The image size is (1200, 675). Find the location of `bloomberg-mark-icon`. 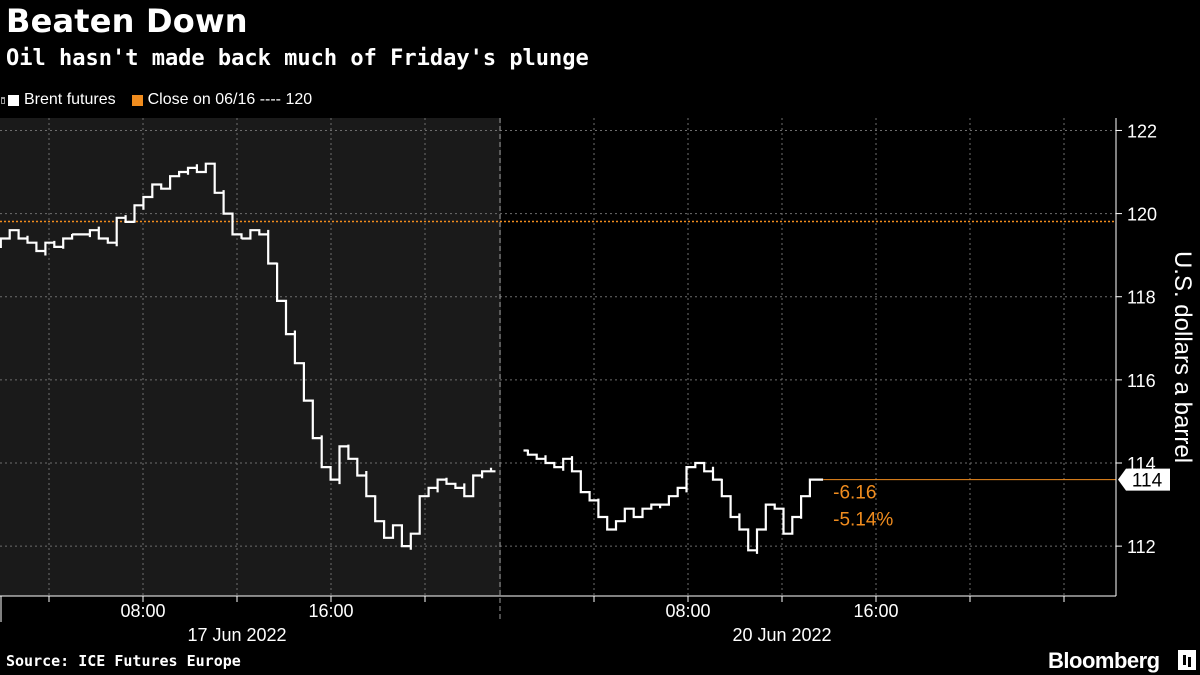

bloomberg-mark-icon is located at coordinates (1187, 660).